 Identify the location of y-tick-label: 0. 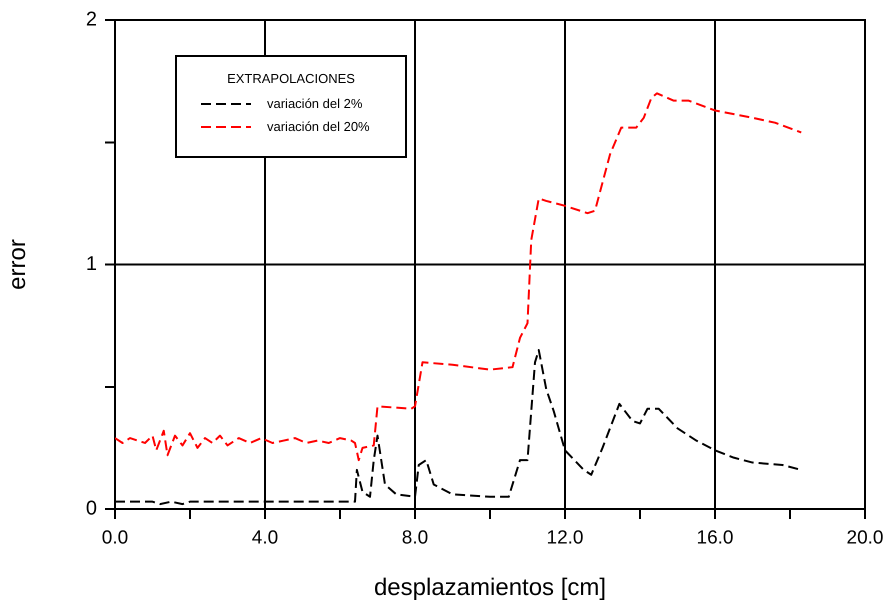
(91, 509).